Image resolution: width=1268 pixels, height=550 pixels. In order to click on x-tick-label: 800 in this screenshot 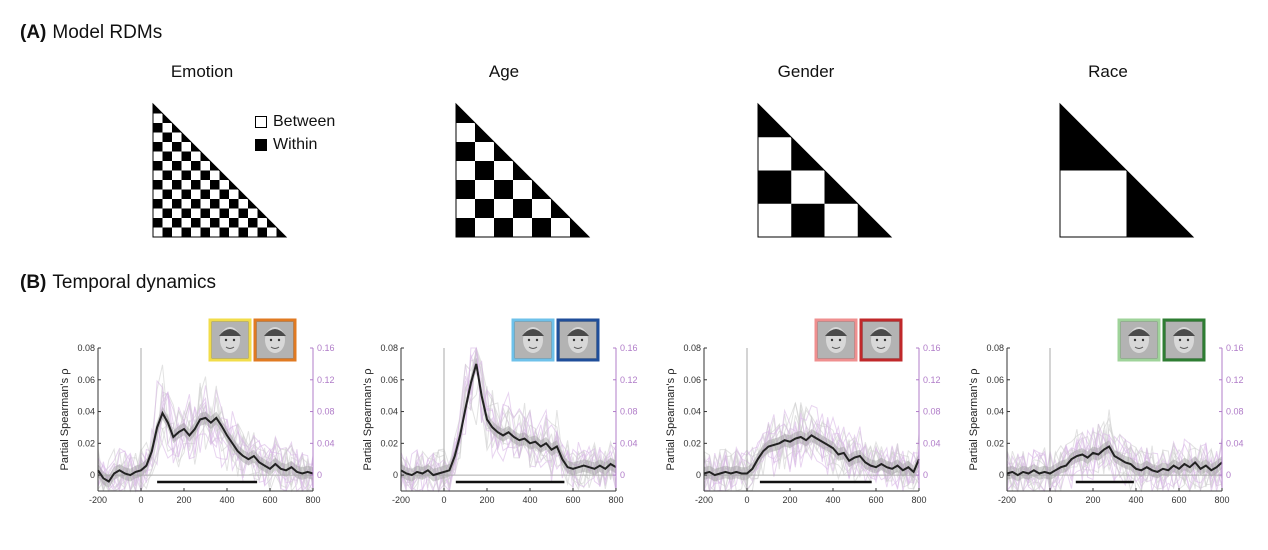, I will do `click(1221, 500)`.